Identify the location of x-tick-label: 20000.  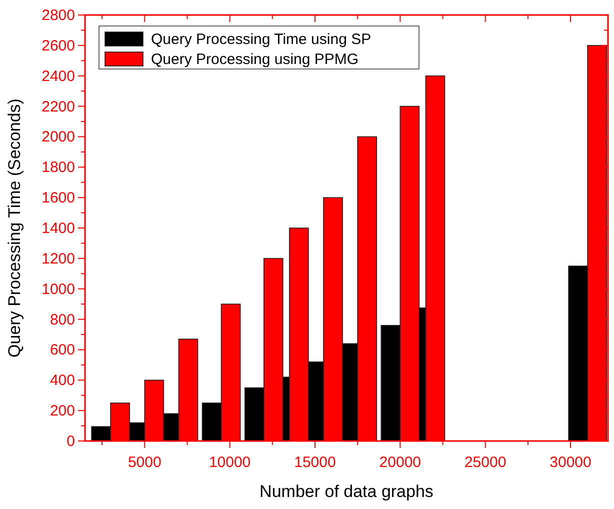
(400, 462).